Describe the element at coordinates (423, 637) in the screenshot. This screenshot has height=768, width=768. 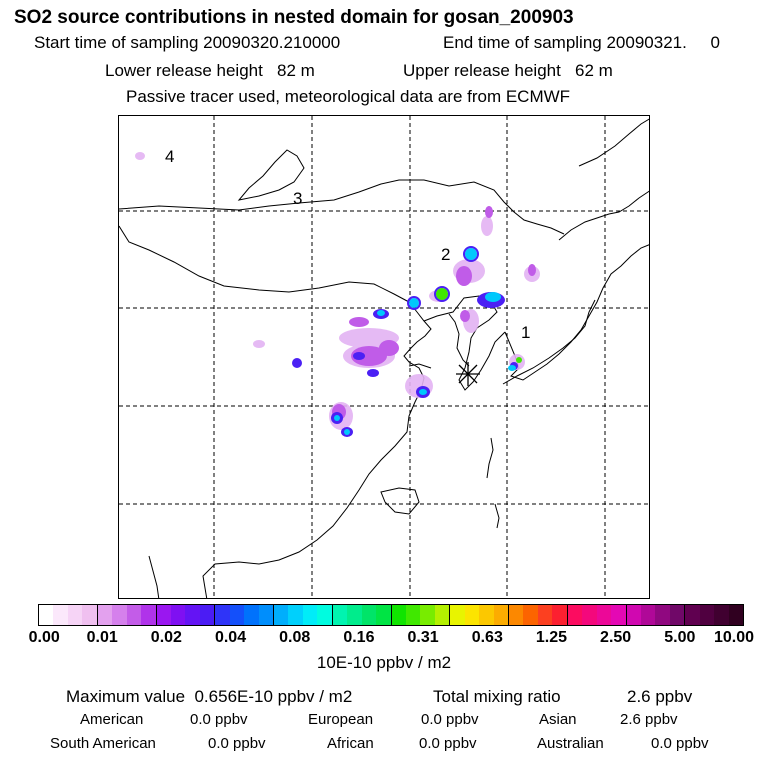
I see `color-scale-tick-label: 0.31` at that location.